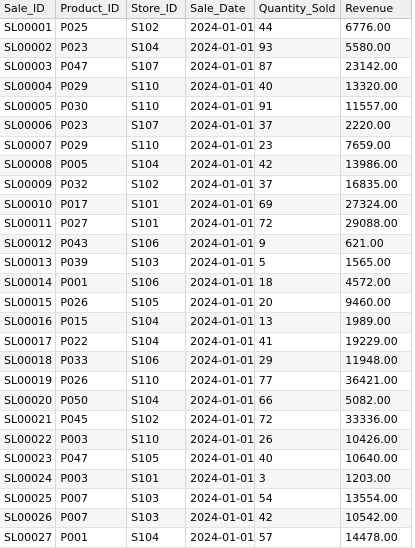 This screenshot has height=548, width=415. What do you see at coordinates (28, 126) in the screenshot?
I see `sale-id-cell: SL00006` at bounding box center [28, 126].